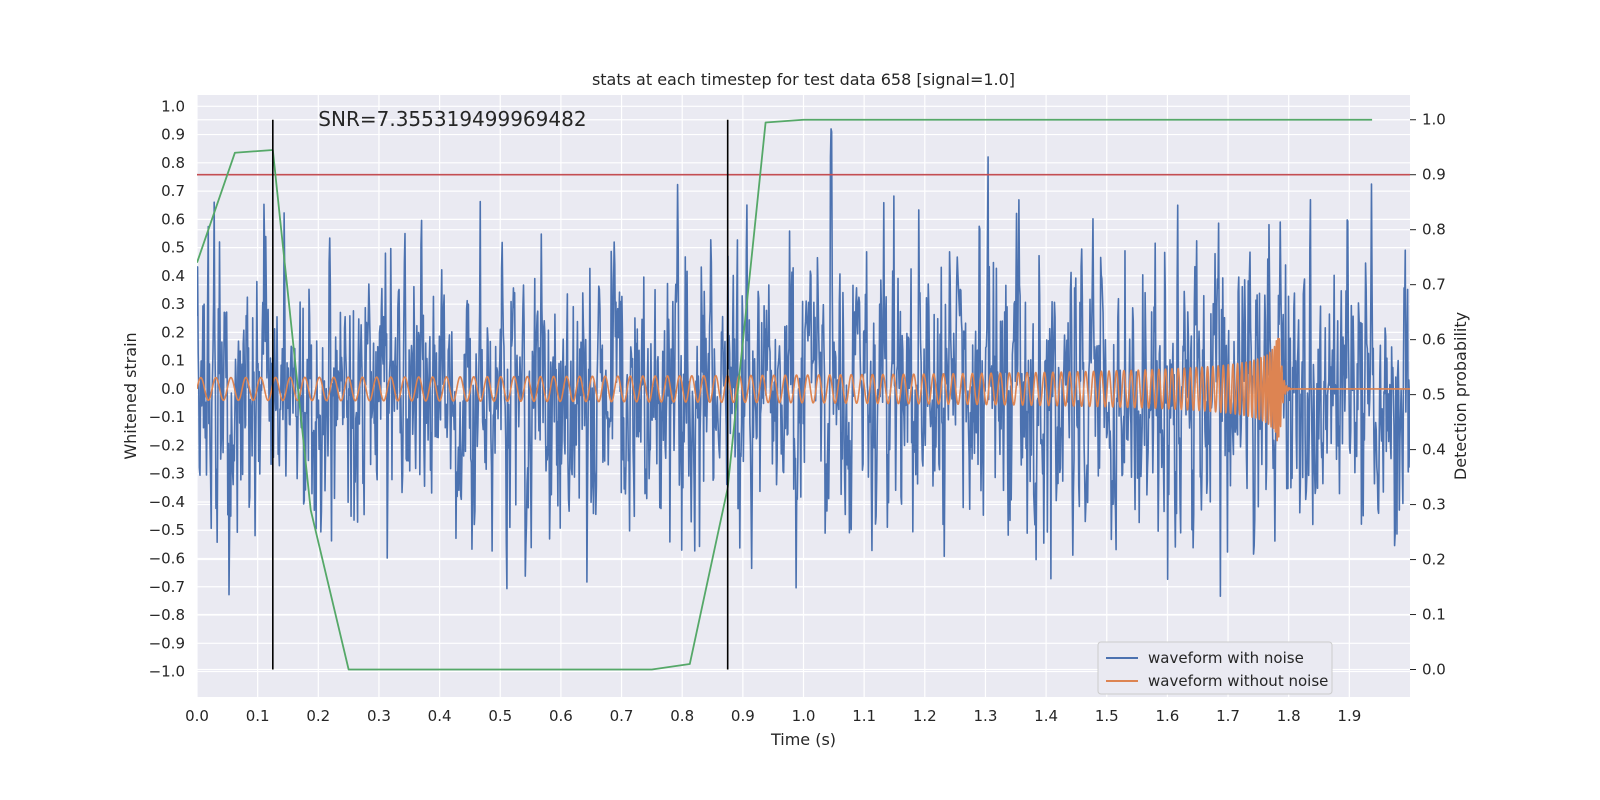 Image resolution: width=1600 pixels, height=800 pixels. I want to click on y-left-tick-label: −0.3, so click(167, 474).